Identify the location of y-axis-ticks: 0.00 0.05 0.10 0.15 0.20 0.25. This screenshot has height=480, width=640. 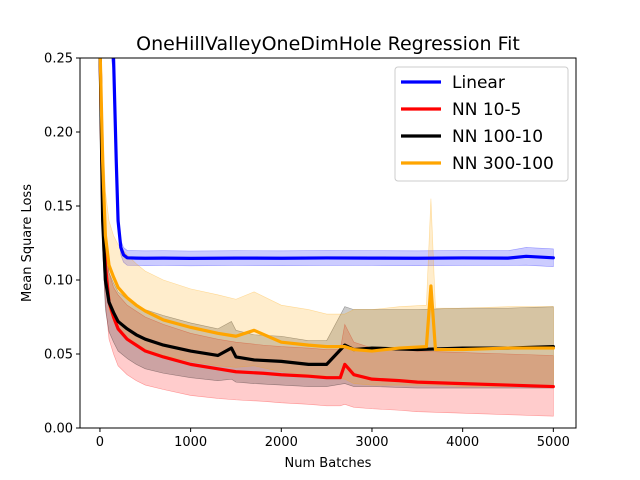
(62, 244).